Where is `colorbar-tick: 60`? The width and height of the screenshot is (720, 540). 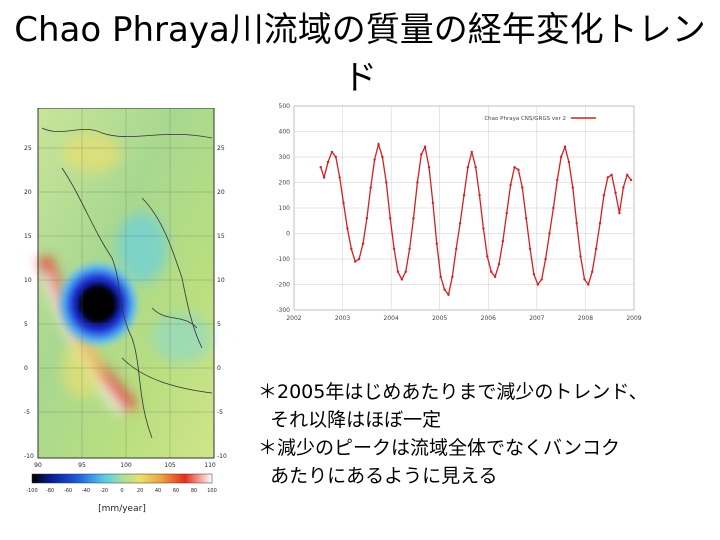
colorbar-tick: 60 is located at coordinates (176, 491).